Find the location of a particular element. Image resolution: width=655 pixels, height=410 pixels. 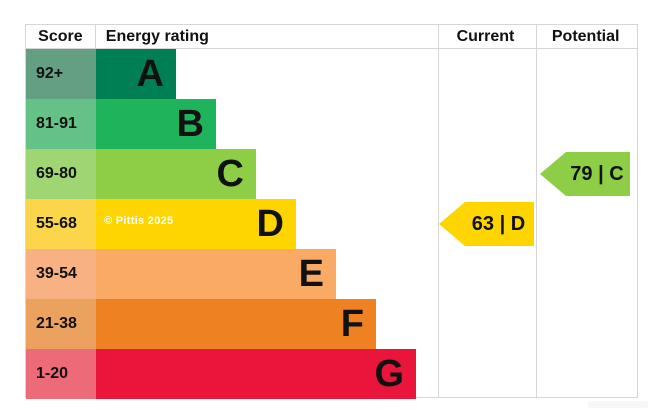

copyright-watermark: © Pittis 2025 is located at coordinates (139, 221).